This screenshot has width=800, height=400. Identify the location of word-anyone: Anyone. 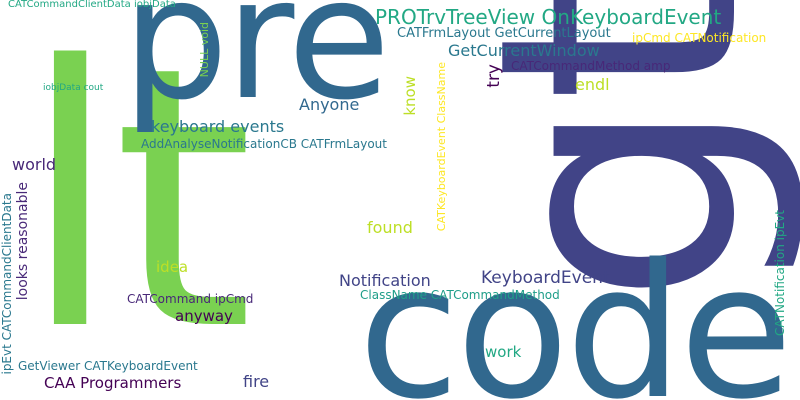
(329, 104).